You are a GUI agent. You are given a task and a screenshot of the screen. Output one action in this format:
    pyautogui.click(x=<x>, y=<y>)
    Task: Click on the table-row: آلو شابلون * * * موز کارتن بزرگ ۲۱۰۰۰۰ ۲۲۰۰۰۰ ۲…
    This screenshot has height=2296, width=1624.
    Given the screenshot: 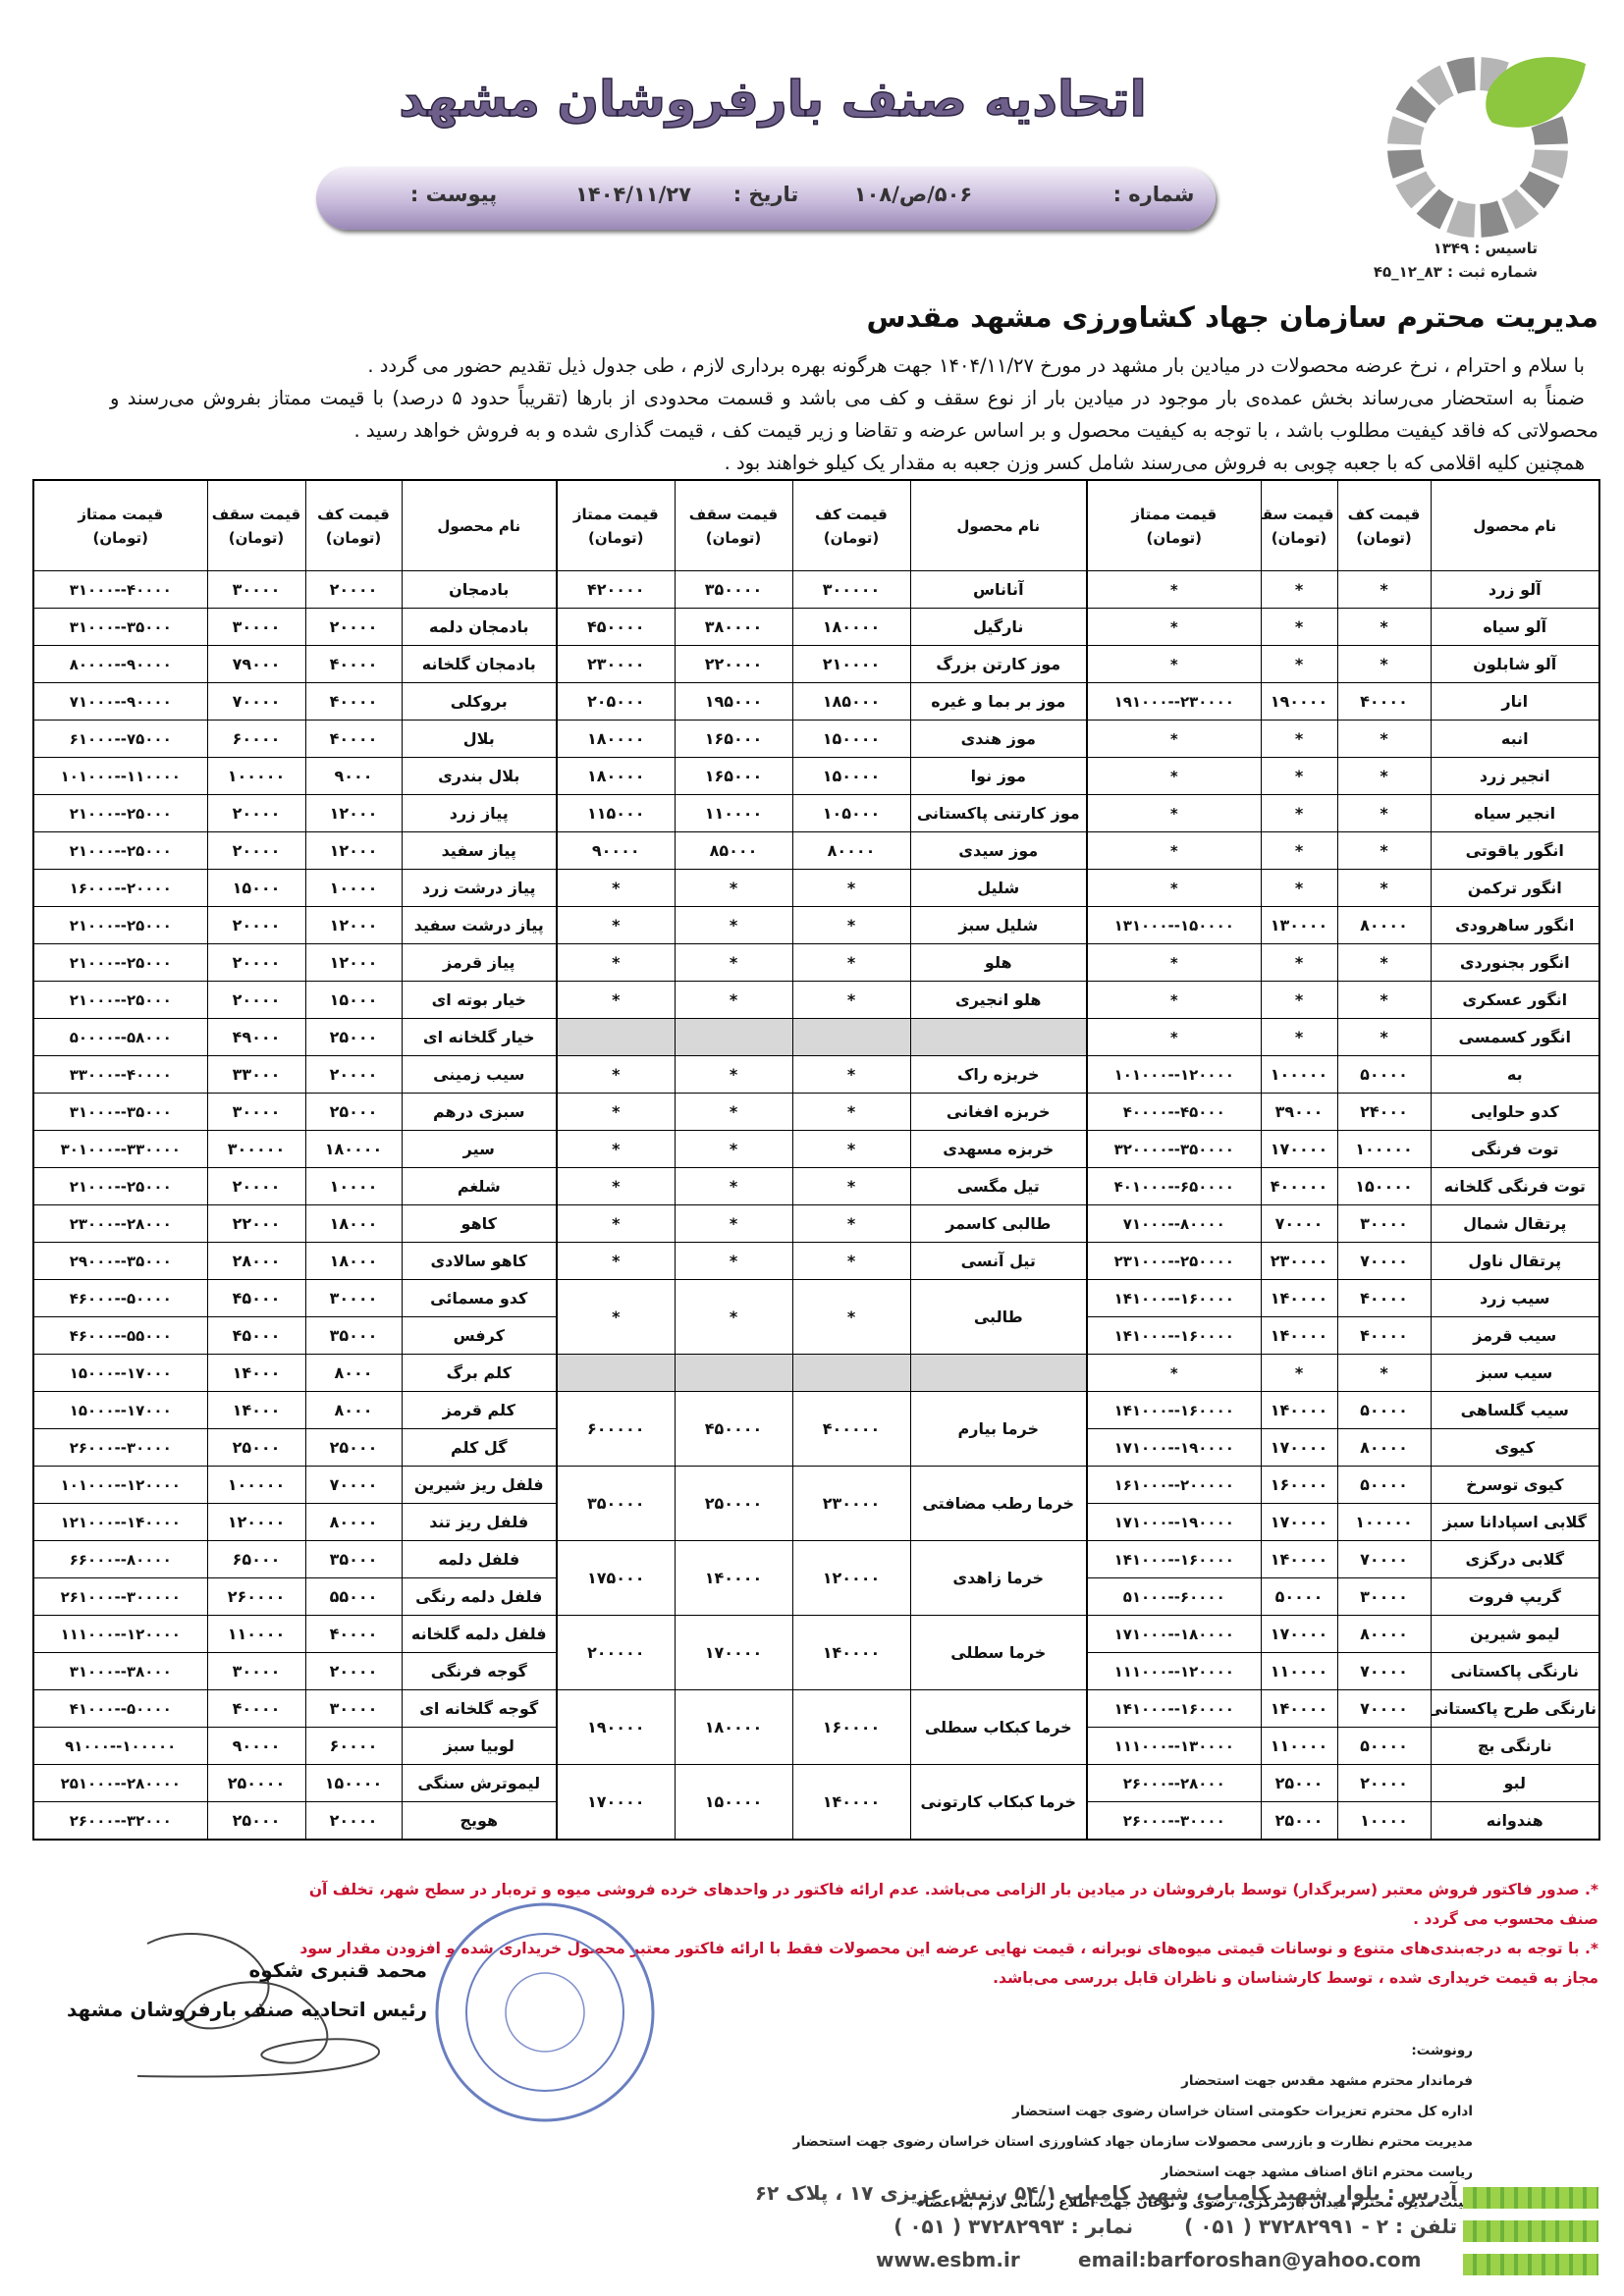 What is the action you would take?
    pyautogui.click(x=816, y=664)
    